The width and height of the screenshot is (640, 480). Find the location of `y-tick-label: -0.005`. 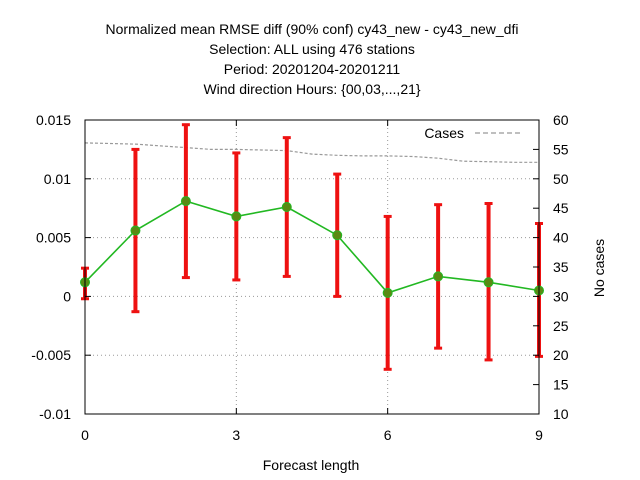

y-tick-label: -0.005 is located at coordinates (51, 355).